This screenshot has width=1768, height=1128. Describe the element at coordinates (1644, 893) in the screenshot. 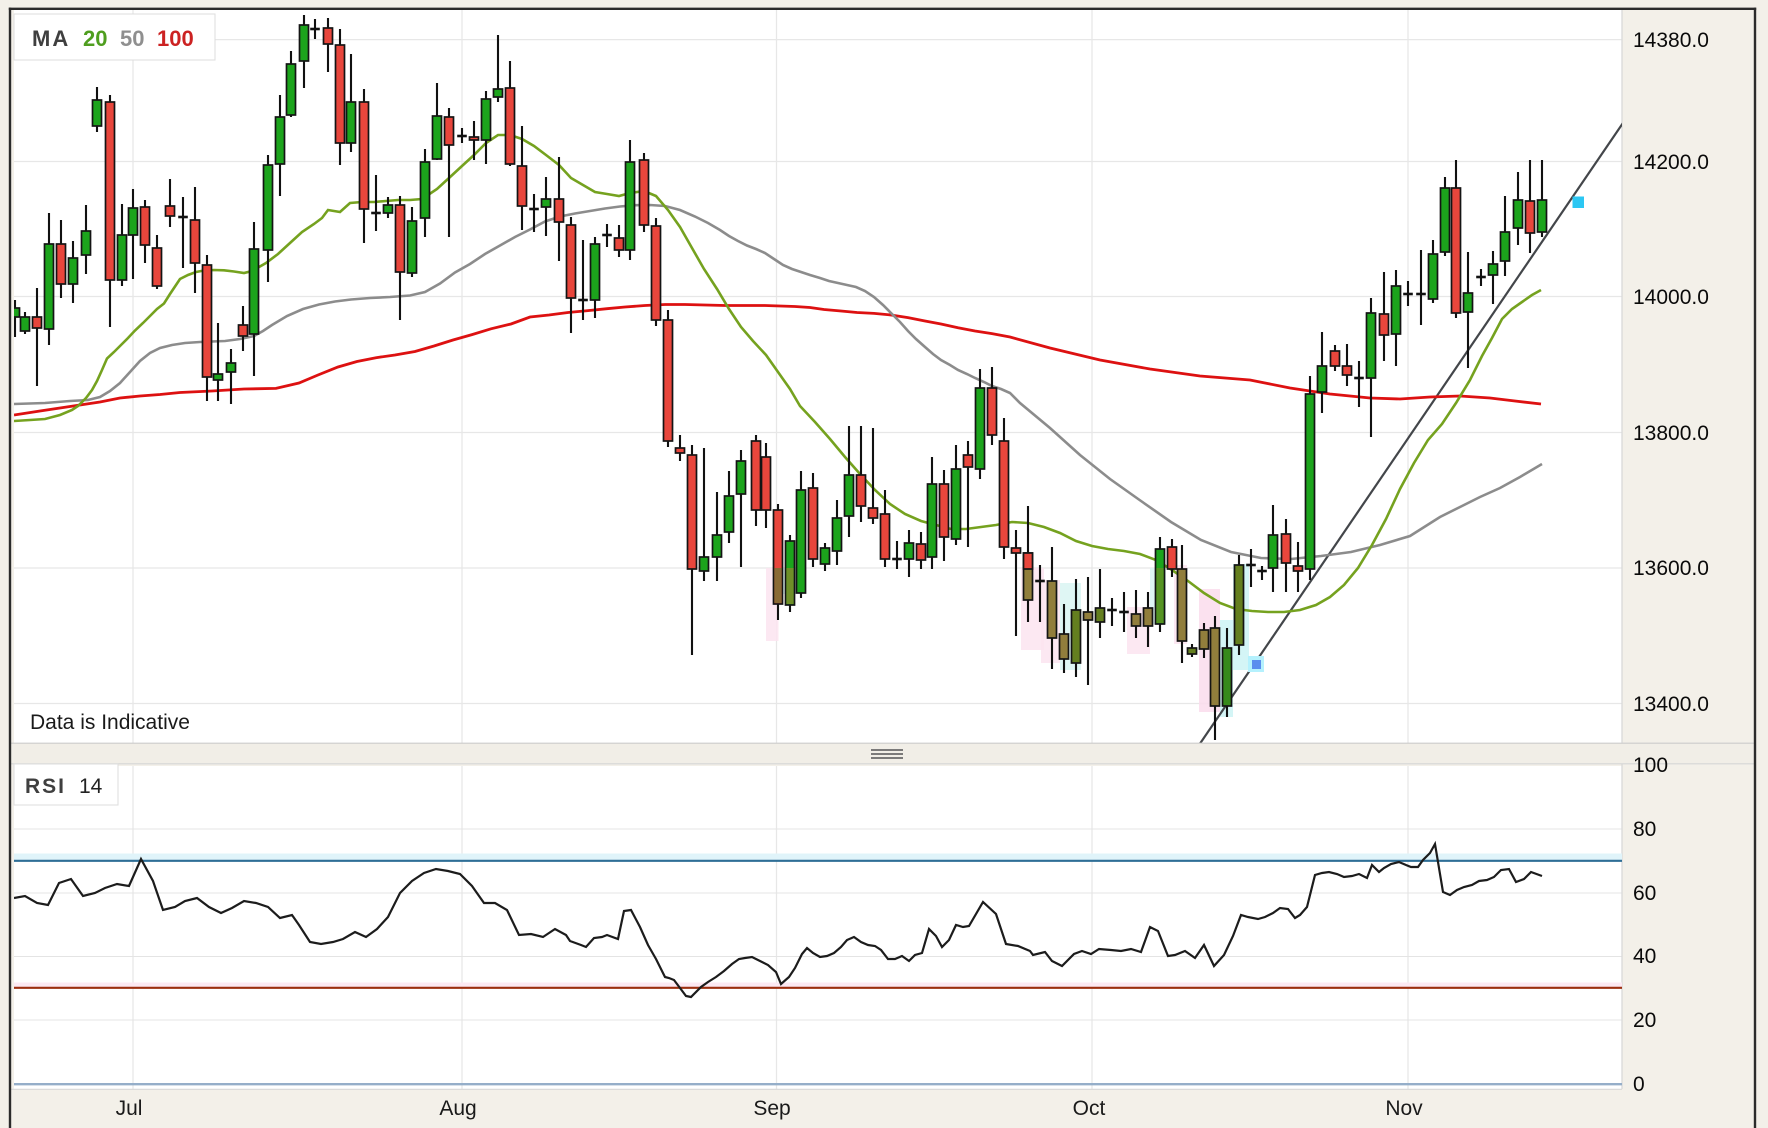

I see `svg-text: 60` at that location.